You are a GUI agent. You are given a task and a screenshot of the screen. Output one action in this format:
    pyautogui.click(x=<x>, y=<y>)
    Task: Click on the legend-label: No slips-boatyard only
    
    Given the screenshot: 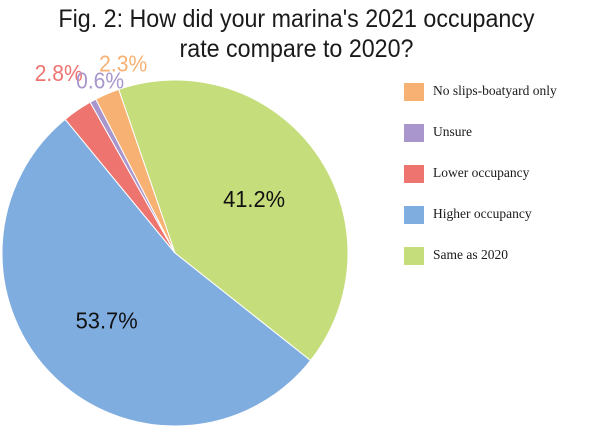 What is the action you would take?
    pyautogui.click(x=495, y=90)
    